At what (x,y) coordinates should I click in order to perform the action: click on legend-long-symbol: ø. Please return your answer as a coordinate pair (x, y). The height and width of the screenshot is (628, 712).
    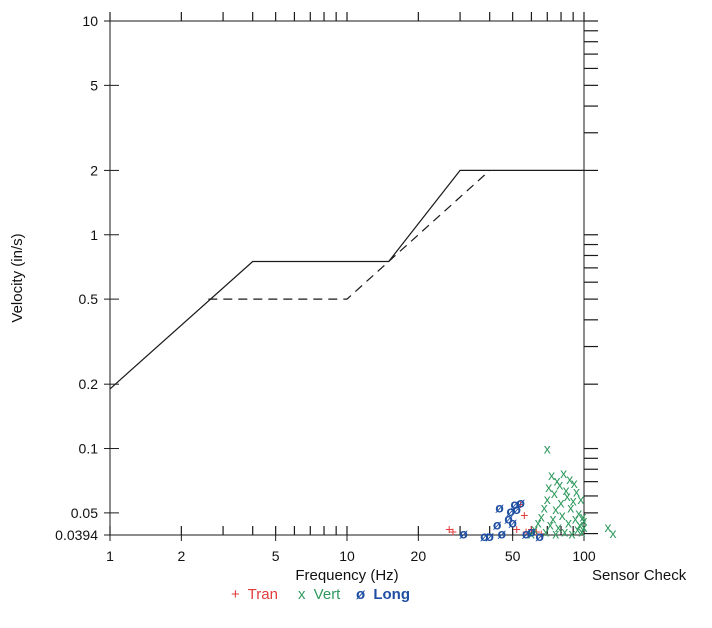
    Looking at the image, I should click on (361, 594).